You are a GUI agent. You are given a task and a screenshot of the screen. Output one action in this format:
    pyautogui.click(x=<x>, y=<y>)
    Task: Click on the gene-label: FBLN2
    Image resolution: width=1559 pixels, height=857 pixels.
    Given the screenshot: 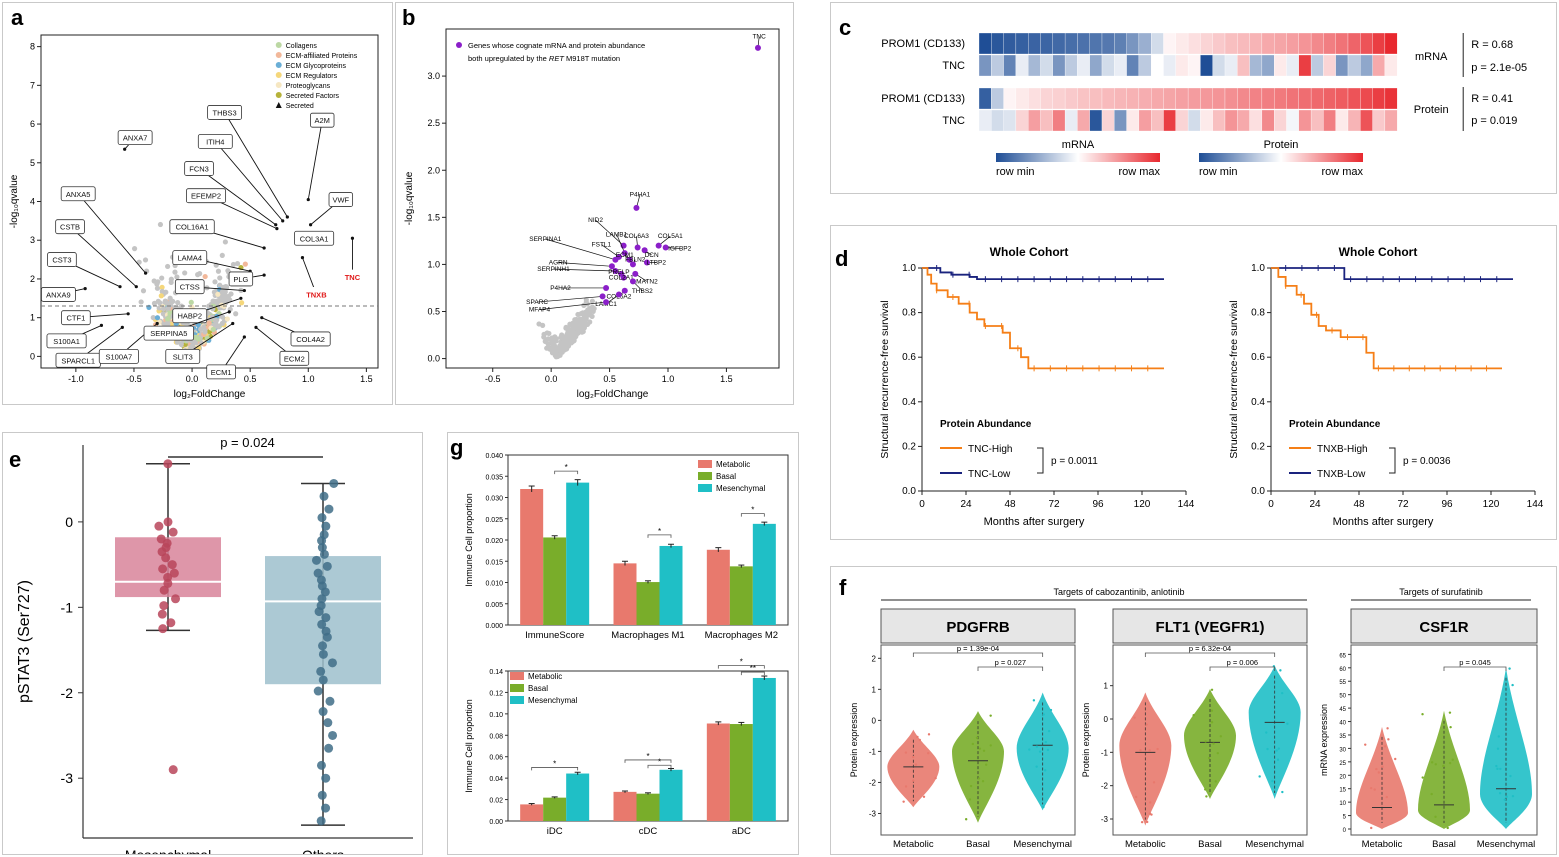 What is the action you would take?
    pyautogui.click(x=635, y=260)
    